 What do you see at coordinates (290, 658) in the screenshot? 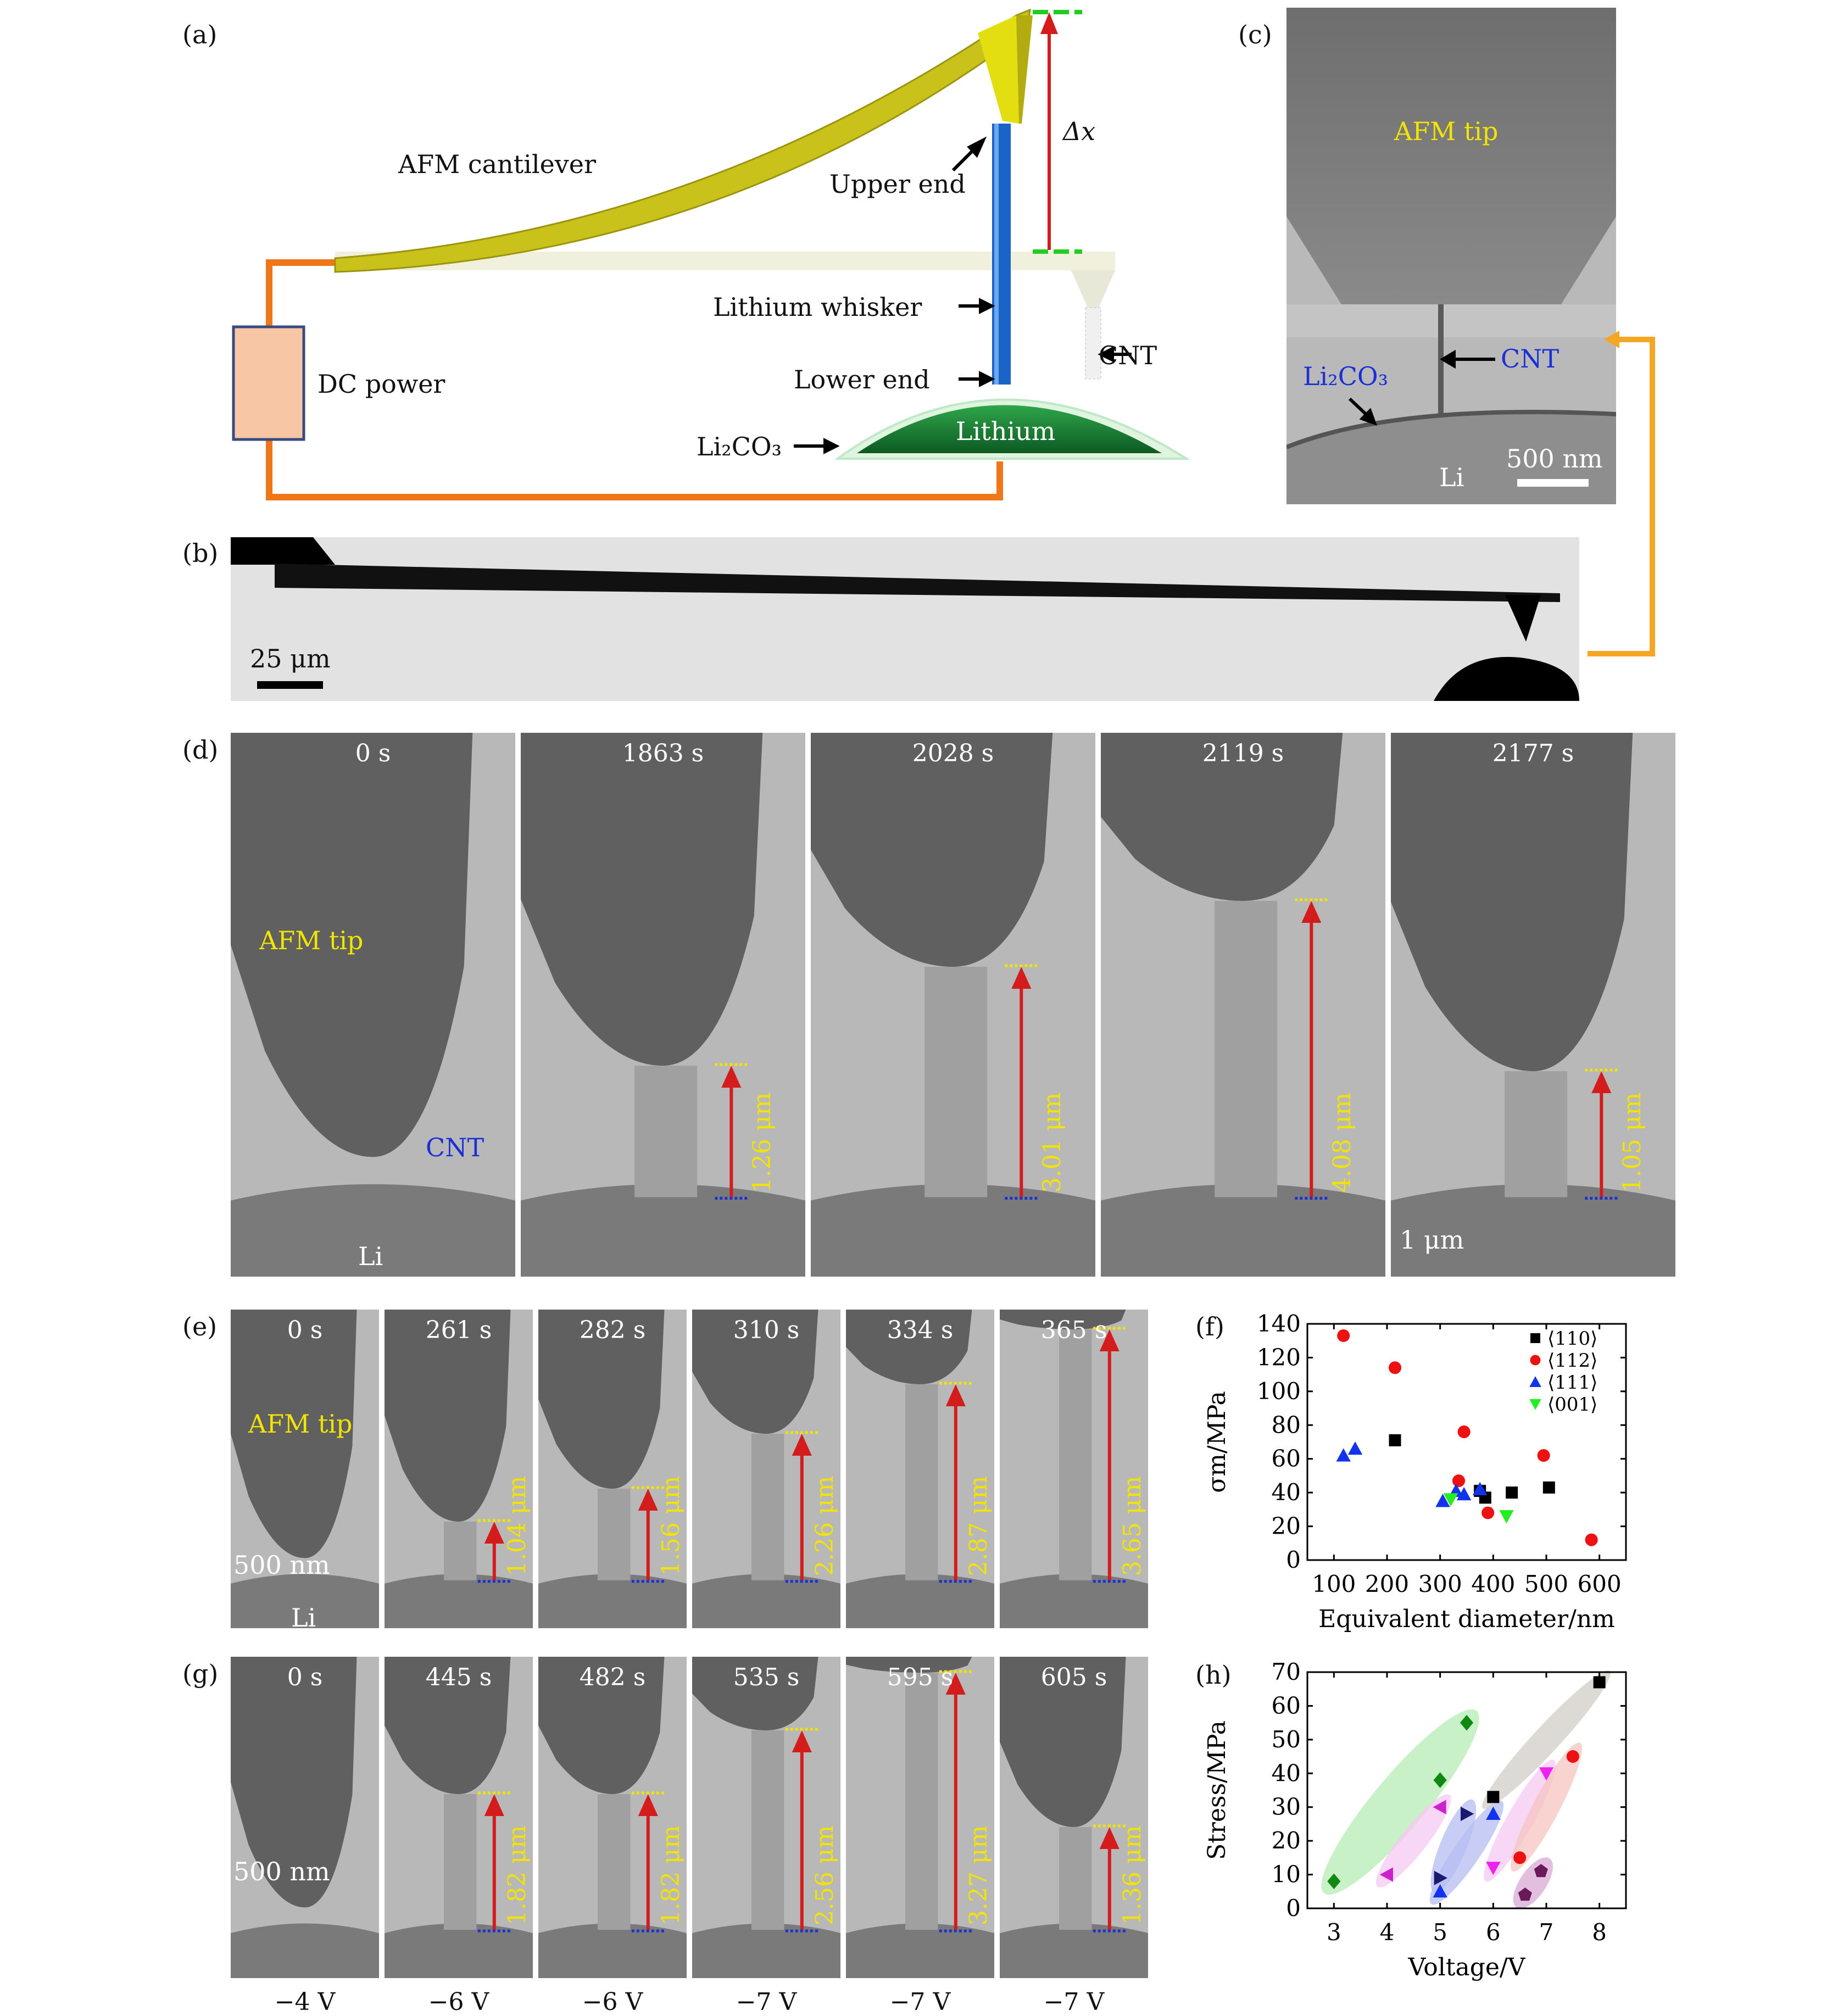
I see `scale-bar-b: 25 μm` at bounding box center [290, 658].